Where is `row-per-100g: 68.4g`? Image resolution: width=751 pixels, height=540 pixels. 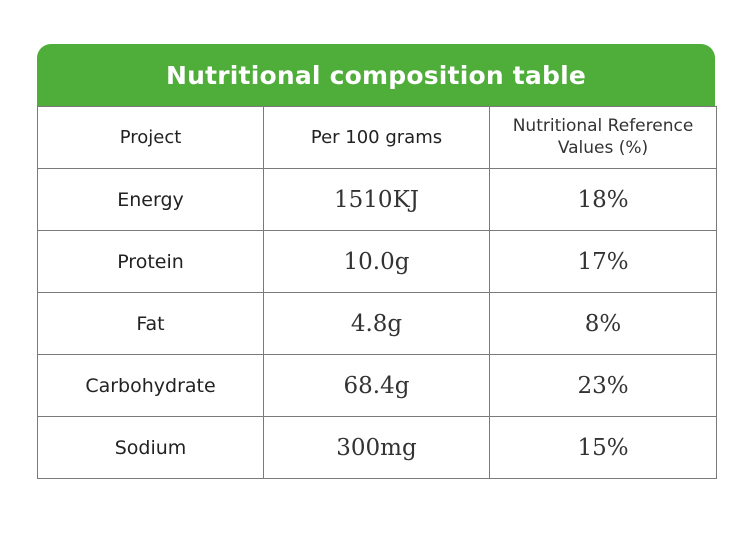
row-per-100g: 68.4g is located at coordinates (376, 385).